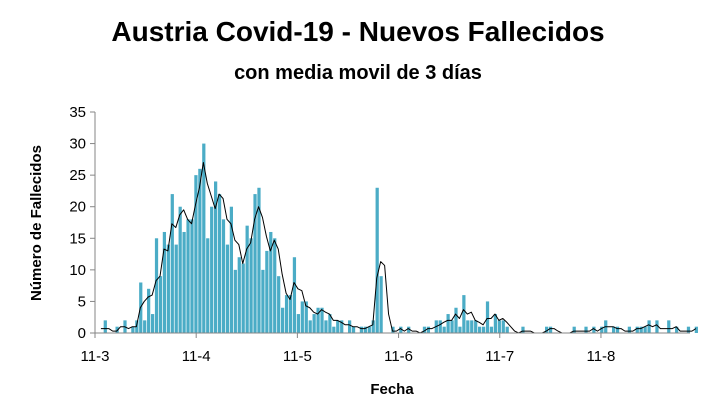  Describe the element at coordinates (82, 333) in the screenshot. I see `y-tick-label: 0` at that location.